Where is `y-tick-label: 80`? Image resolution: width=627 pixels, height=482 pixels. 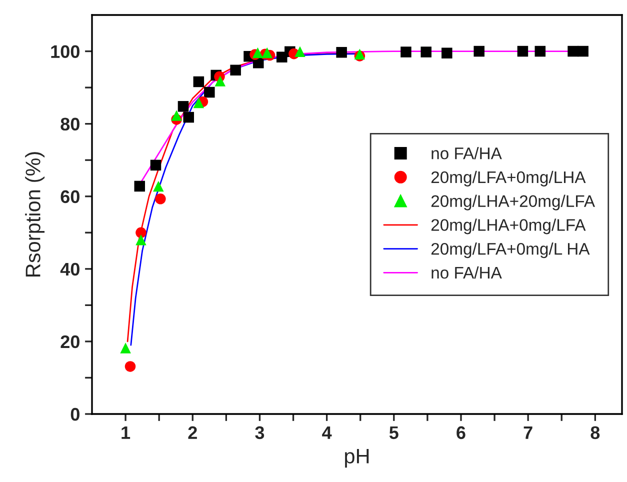 y-tick-label: 80 is located at coordinates (70, 124).